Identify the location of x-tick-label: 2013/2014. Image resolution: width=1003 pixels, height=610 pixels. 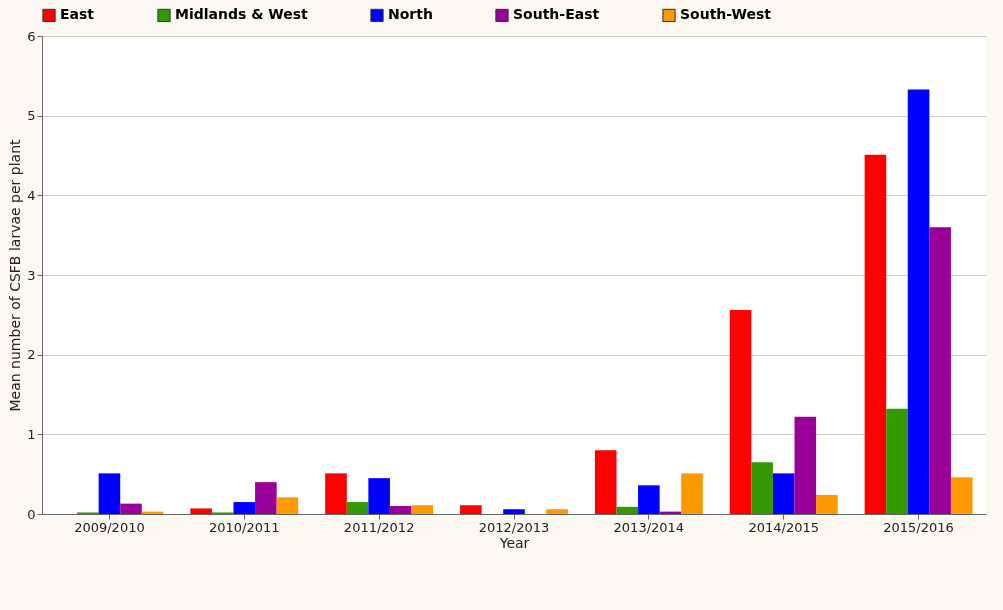
(649, 527).